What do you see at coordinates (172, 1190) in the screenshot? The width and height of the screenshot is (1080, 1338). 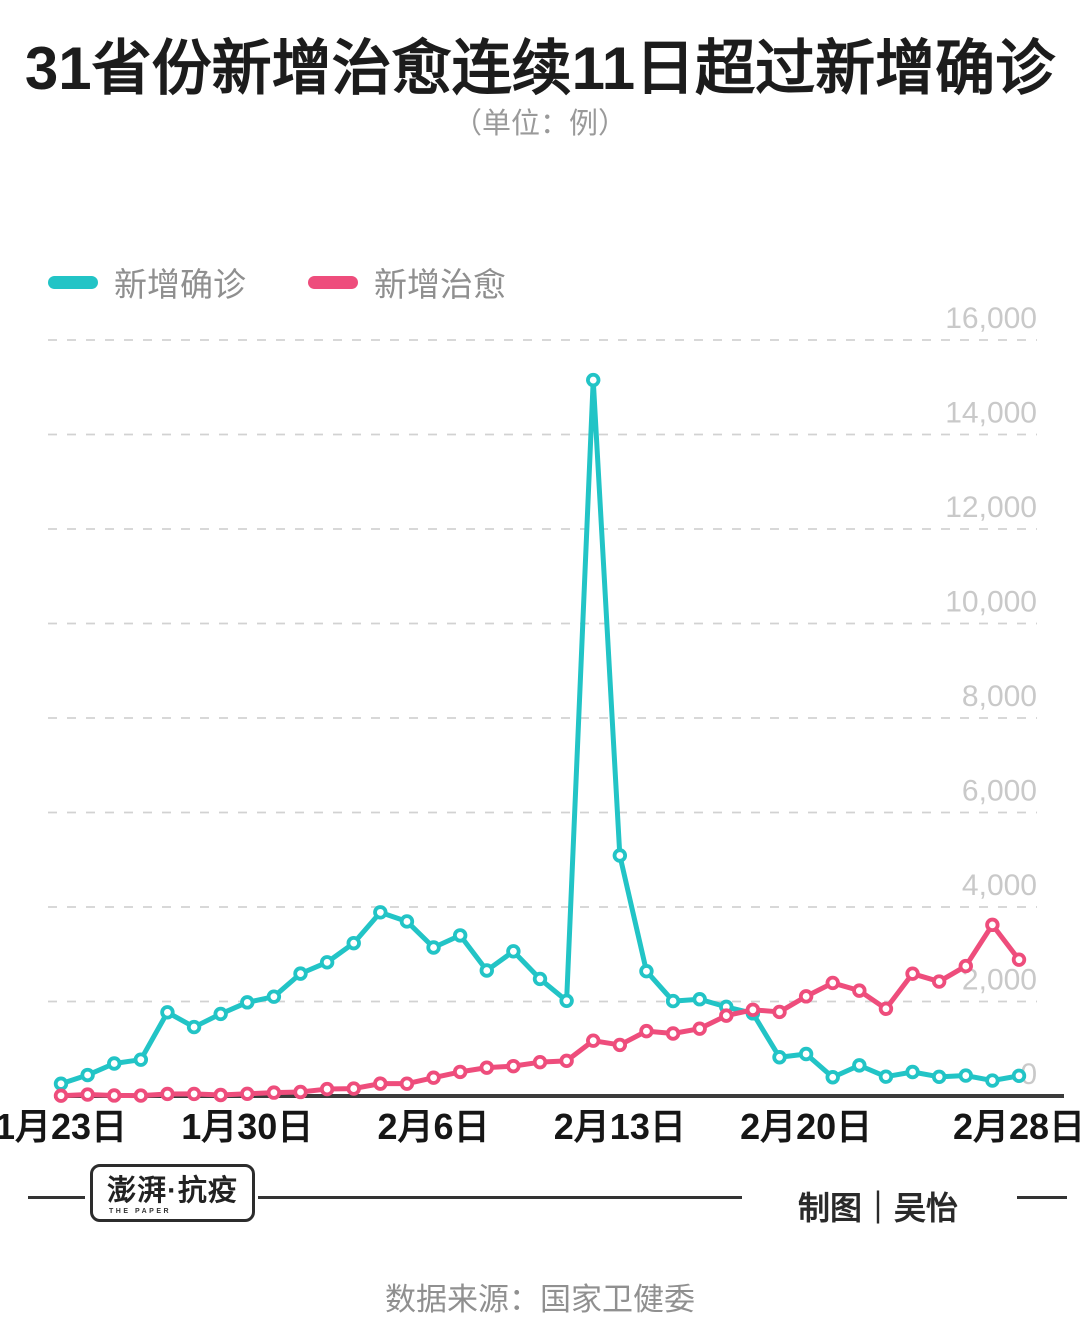 I see `logo-text: 澎湃·抗疫` at bounding box center [172, 1190].